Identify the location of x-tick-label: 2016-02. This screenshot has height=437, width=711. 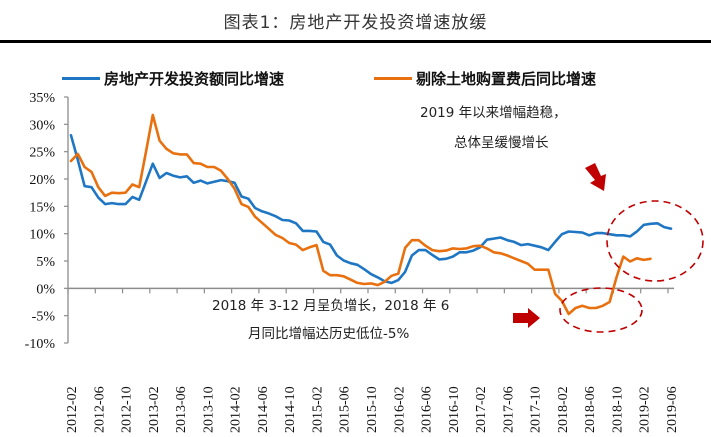
(399, 409).